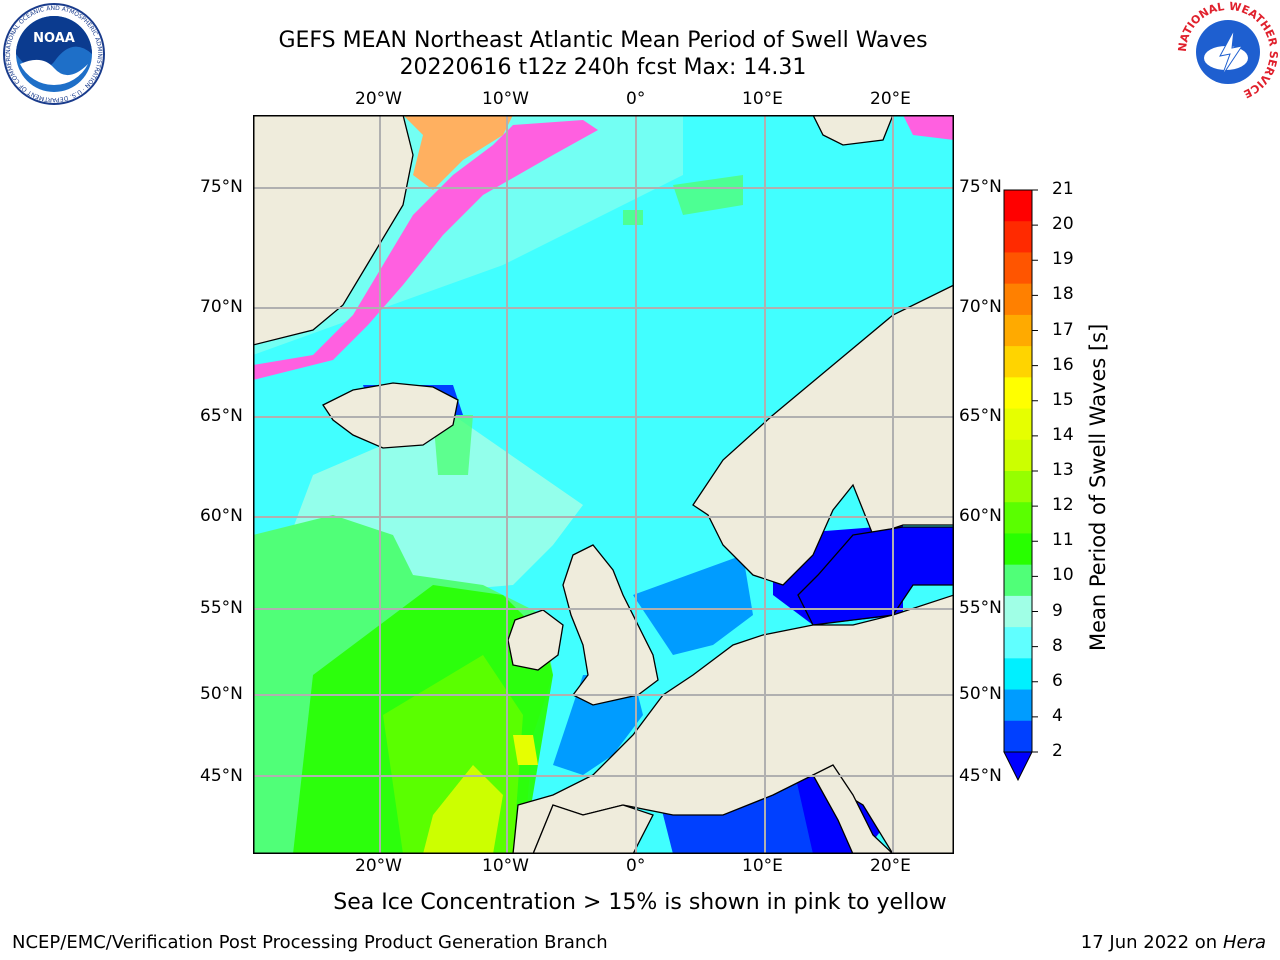 This screenshot has height=960, width=1280. I want to click on lat-label-right: 65°N, so click(980, 416).